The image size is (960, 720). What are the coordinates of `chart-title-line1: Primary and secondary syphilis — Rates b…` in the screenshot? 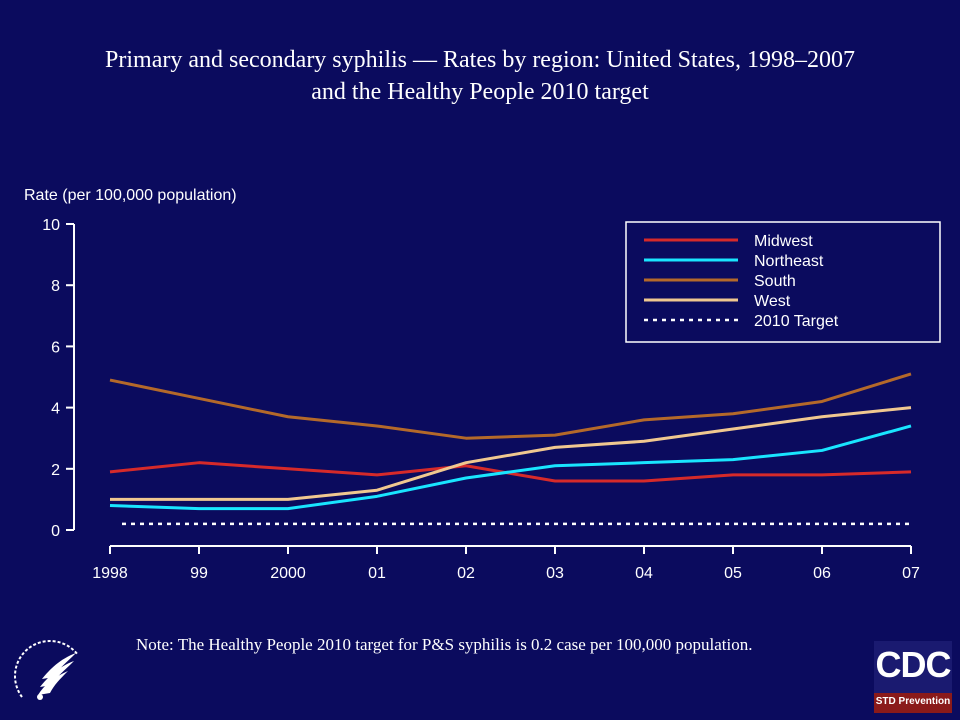 It's located at (480, 60).